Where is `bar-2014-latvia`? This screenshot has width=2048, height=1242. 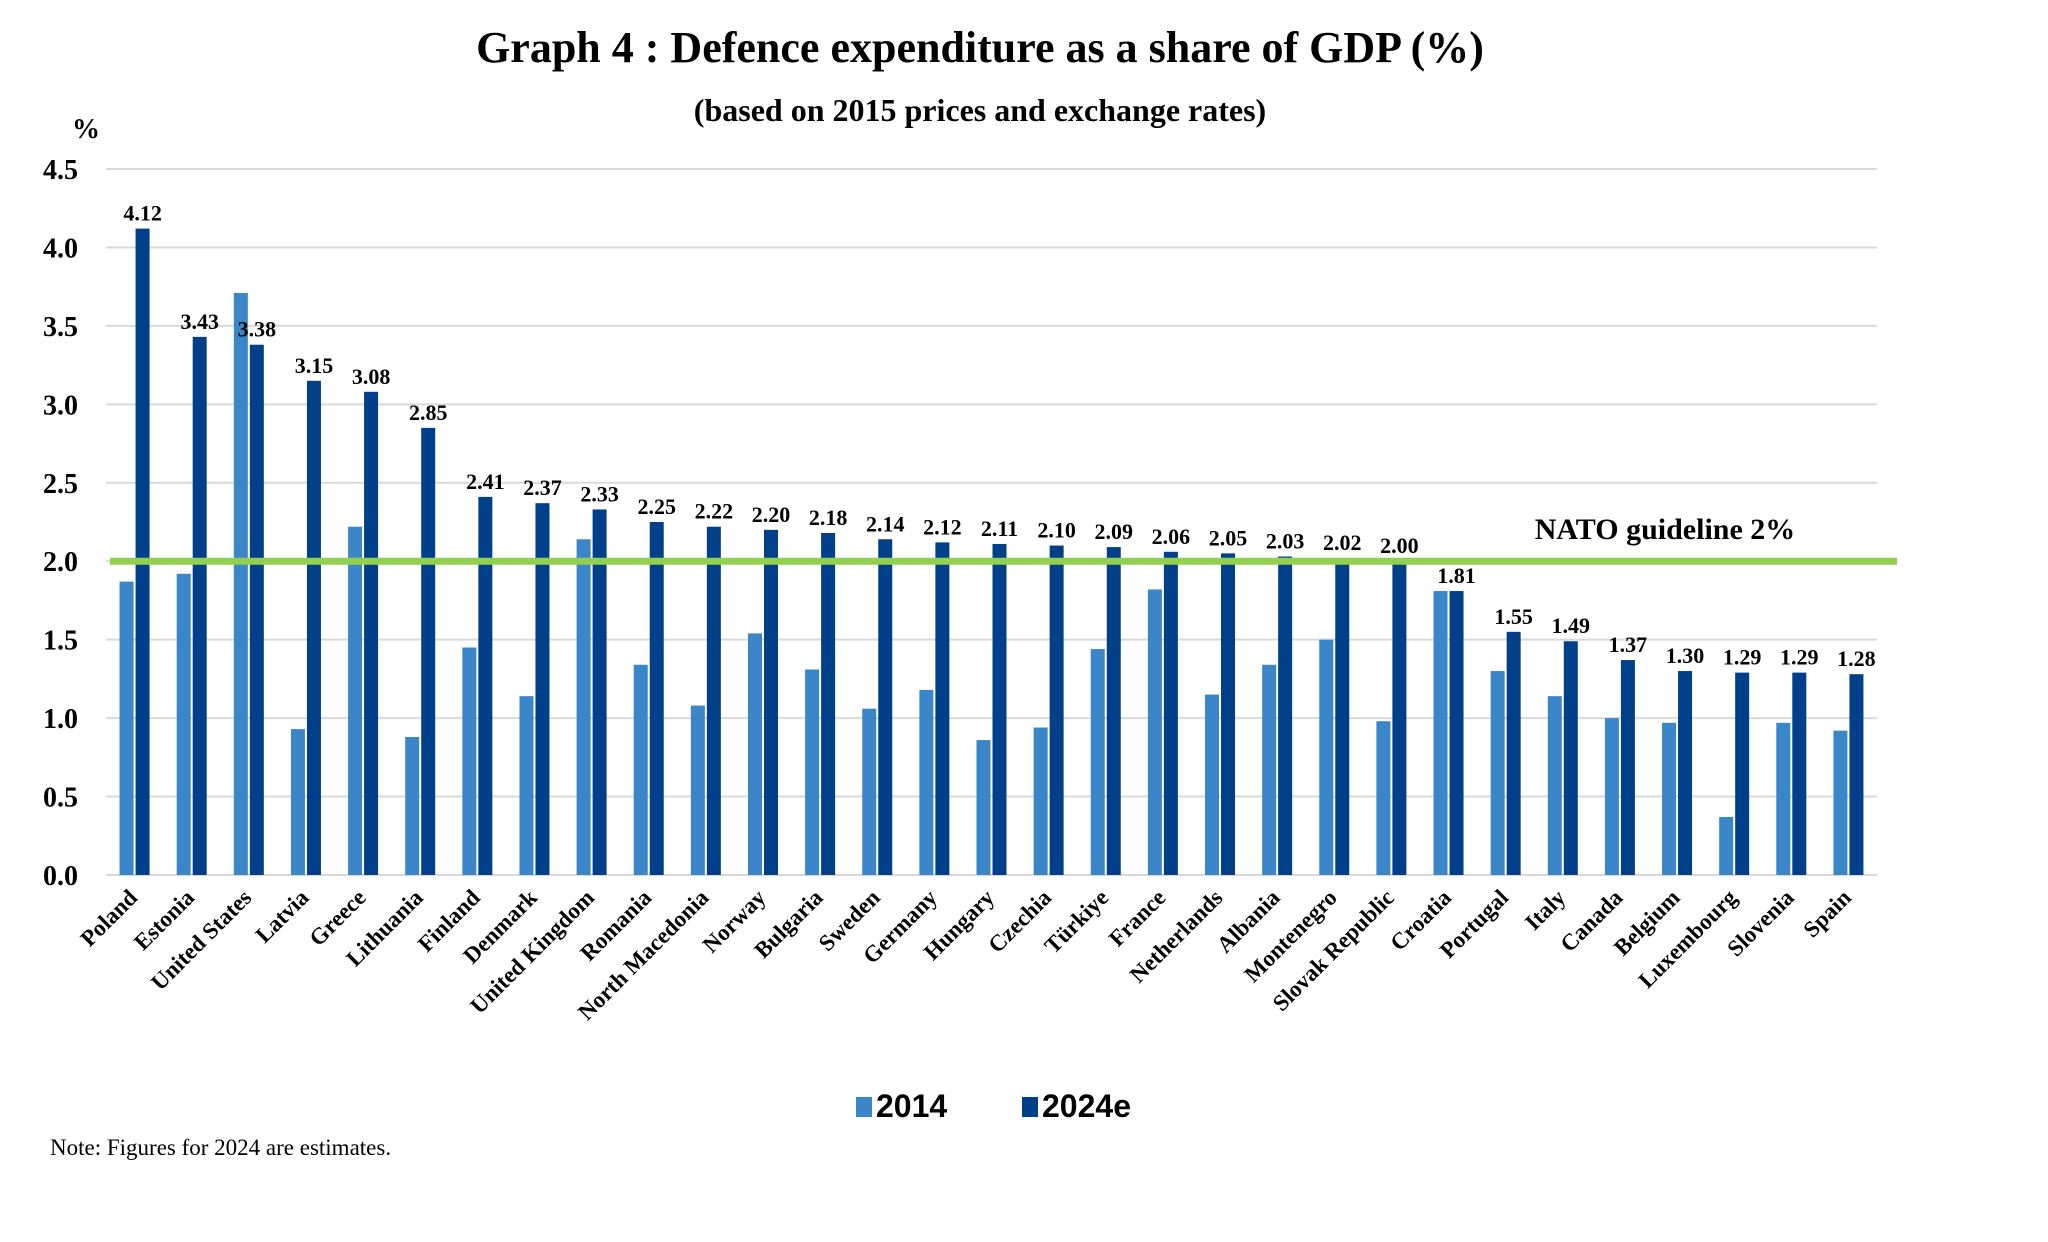 bar-2014-latvia is located at coordinates (297, 802).